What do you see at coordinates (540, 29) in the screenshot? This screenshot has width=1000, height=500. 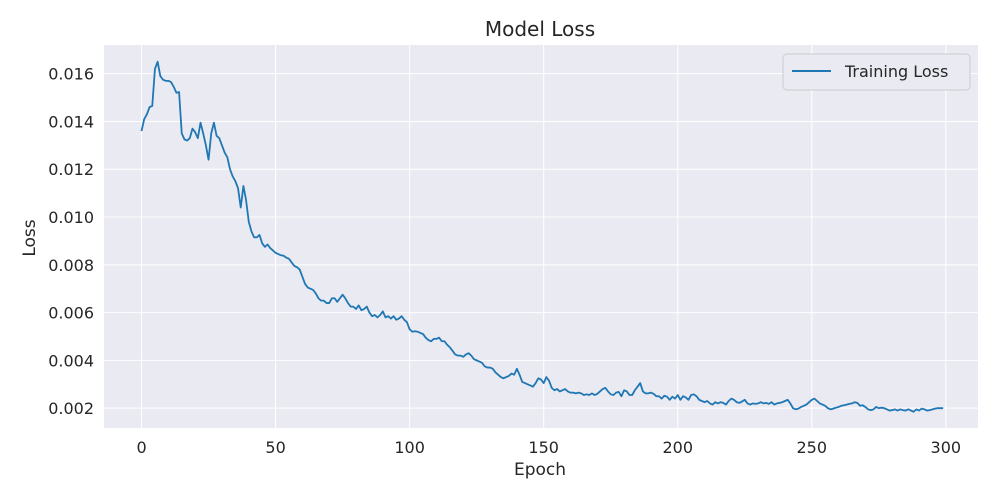 I see `chart-title: Model Loss` at bounding box center [540, 29].